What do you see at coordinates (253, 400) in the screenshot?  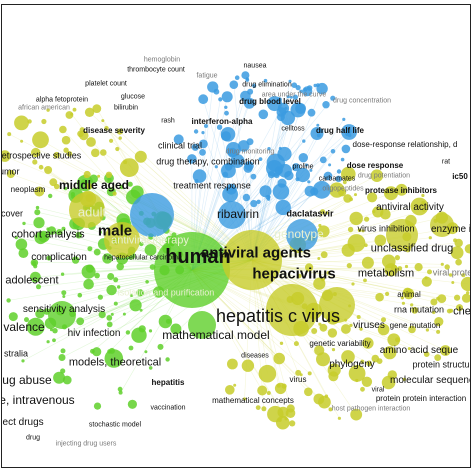 I see `term-label: mathematical concepts` at bounding box center [253, 400].